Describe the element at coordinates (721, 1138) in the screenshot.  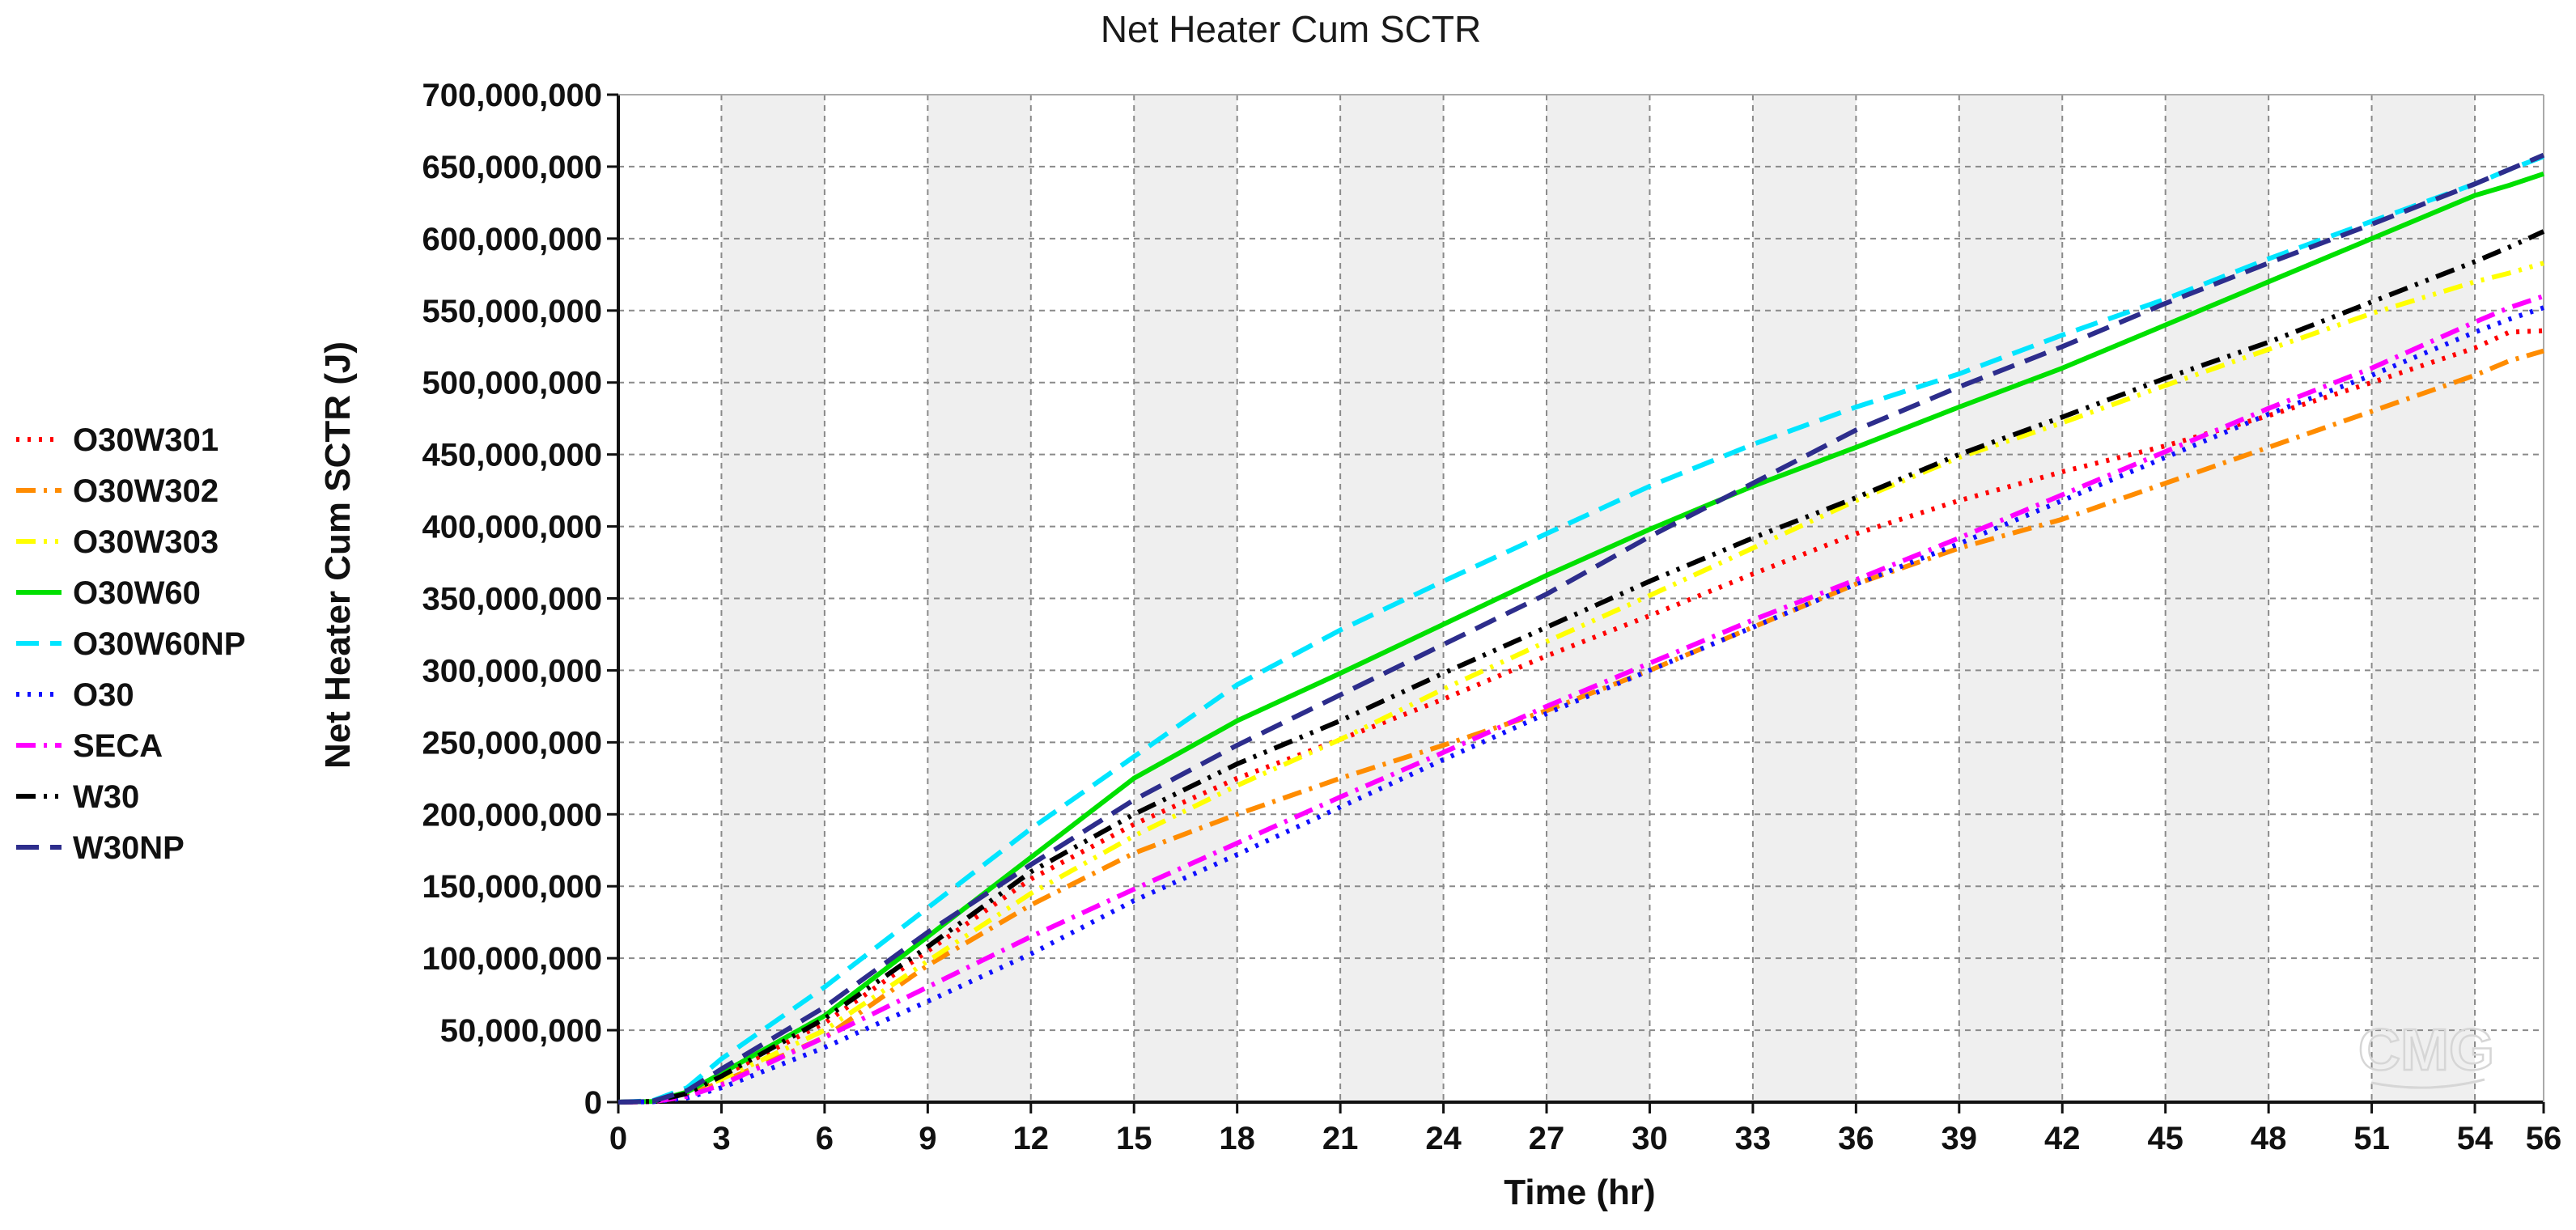
I see `x-tick-label: 3` at that location.